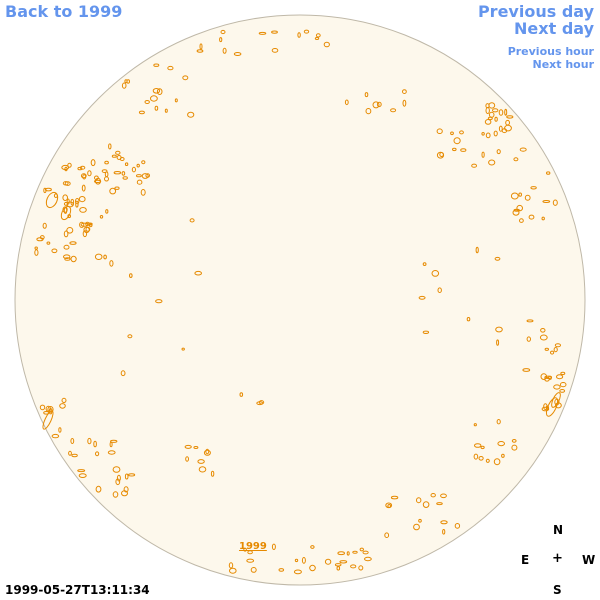 The height and width of the screenshot is (600, 600). I want to click on next-hour-link: Next hour, so click(563, 64).